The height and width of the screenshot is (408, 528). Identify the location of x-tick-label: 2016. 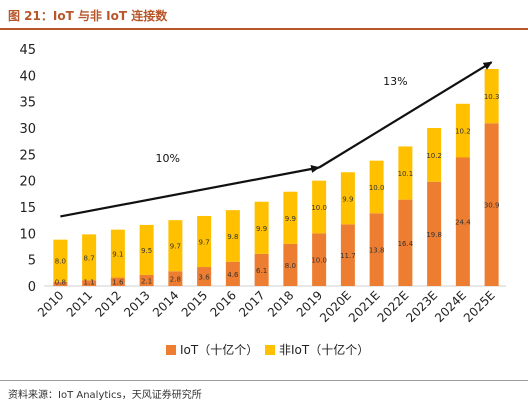
(222, 303).